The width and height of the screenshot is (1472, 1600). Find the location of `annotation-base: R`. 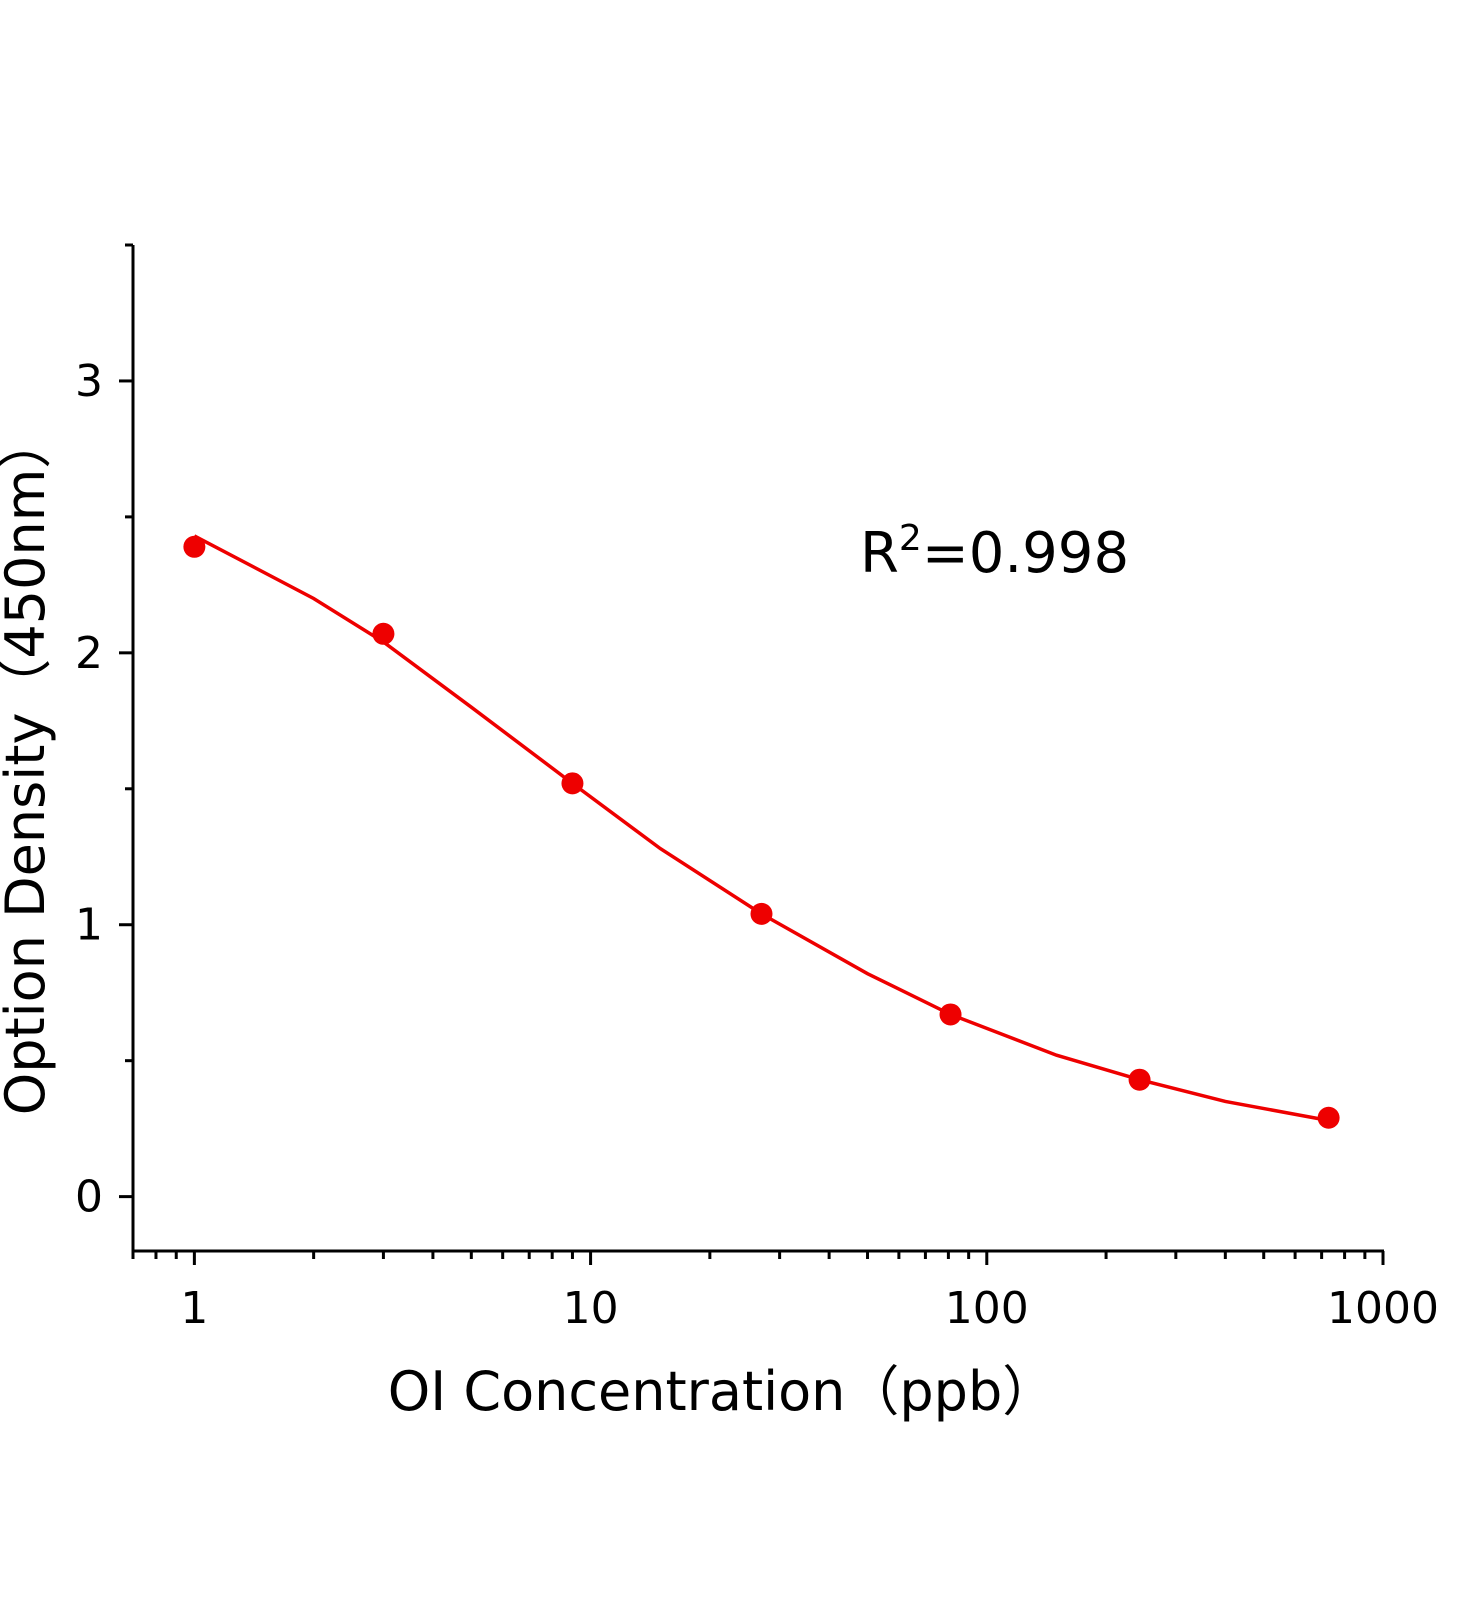

annotation-base: R is located at coordinates (879, 553).